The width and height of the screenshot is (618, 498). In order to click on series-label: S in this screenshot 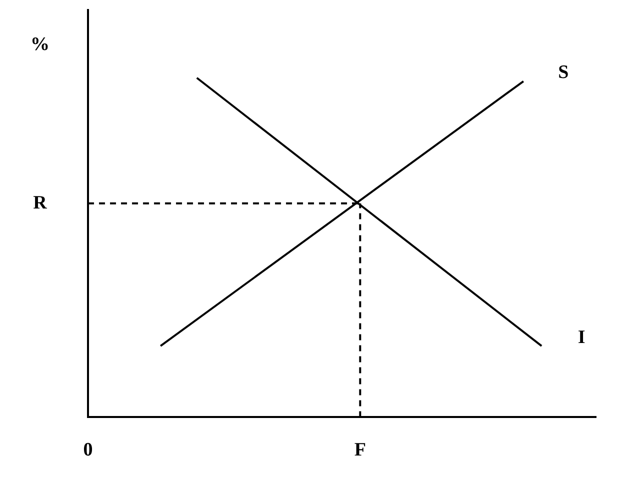, I will do `click(563, 73)`.